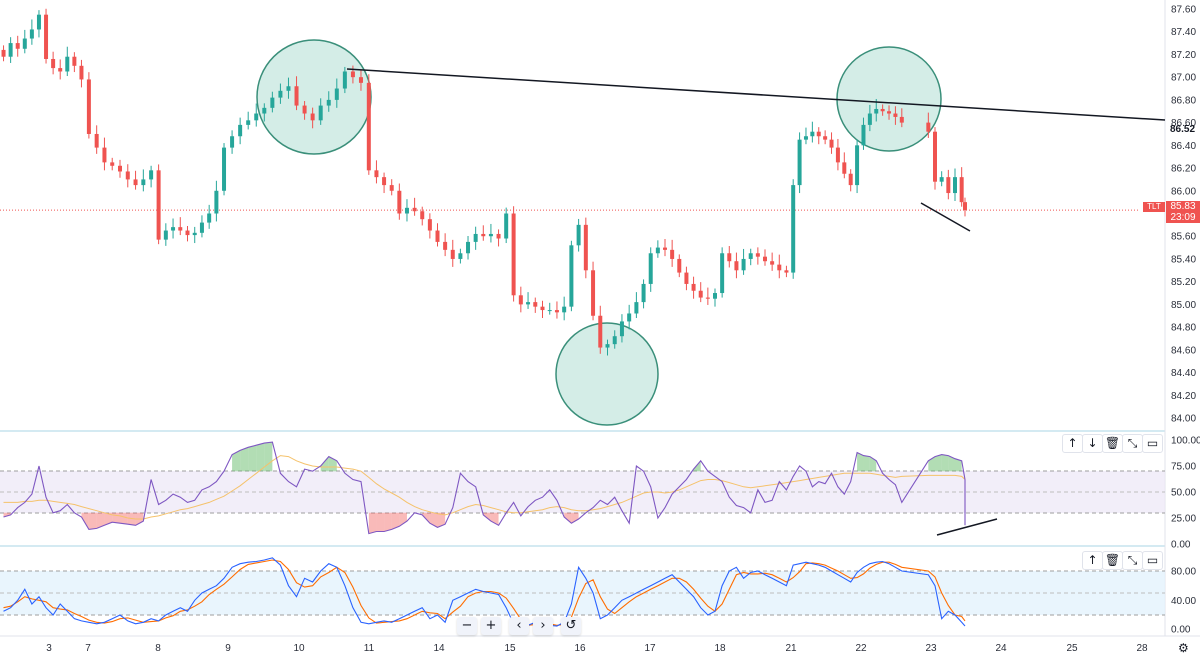 Image resolution: width=1200 pixels, height=659 pixels. I want to click on current-price-label: 86.52, so click(1183, 129).